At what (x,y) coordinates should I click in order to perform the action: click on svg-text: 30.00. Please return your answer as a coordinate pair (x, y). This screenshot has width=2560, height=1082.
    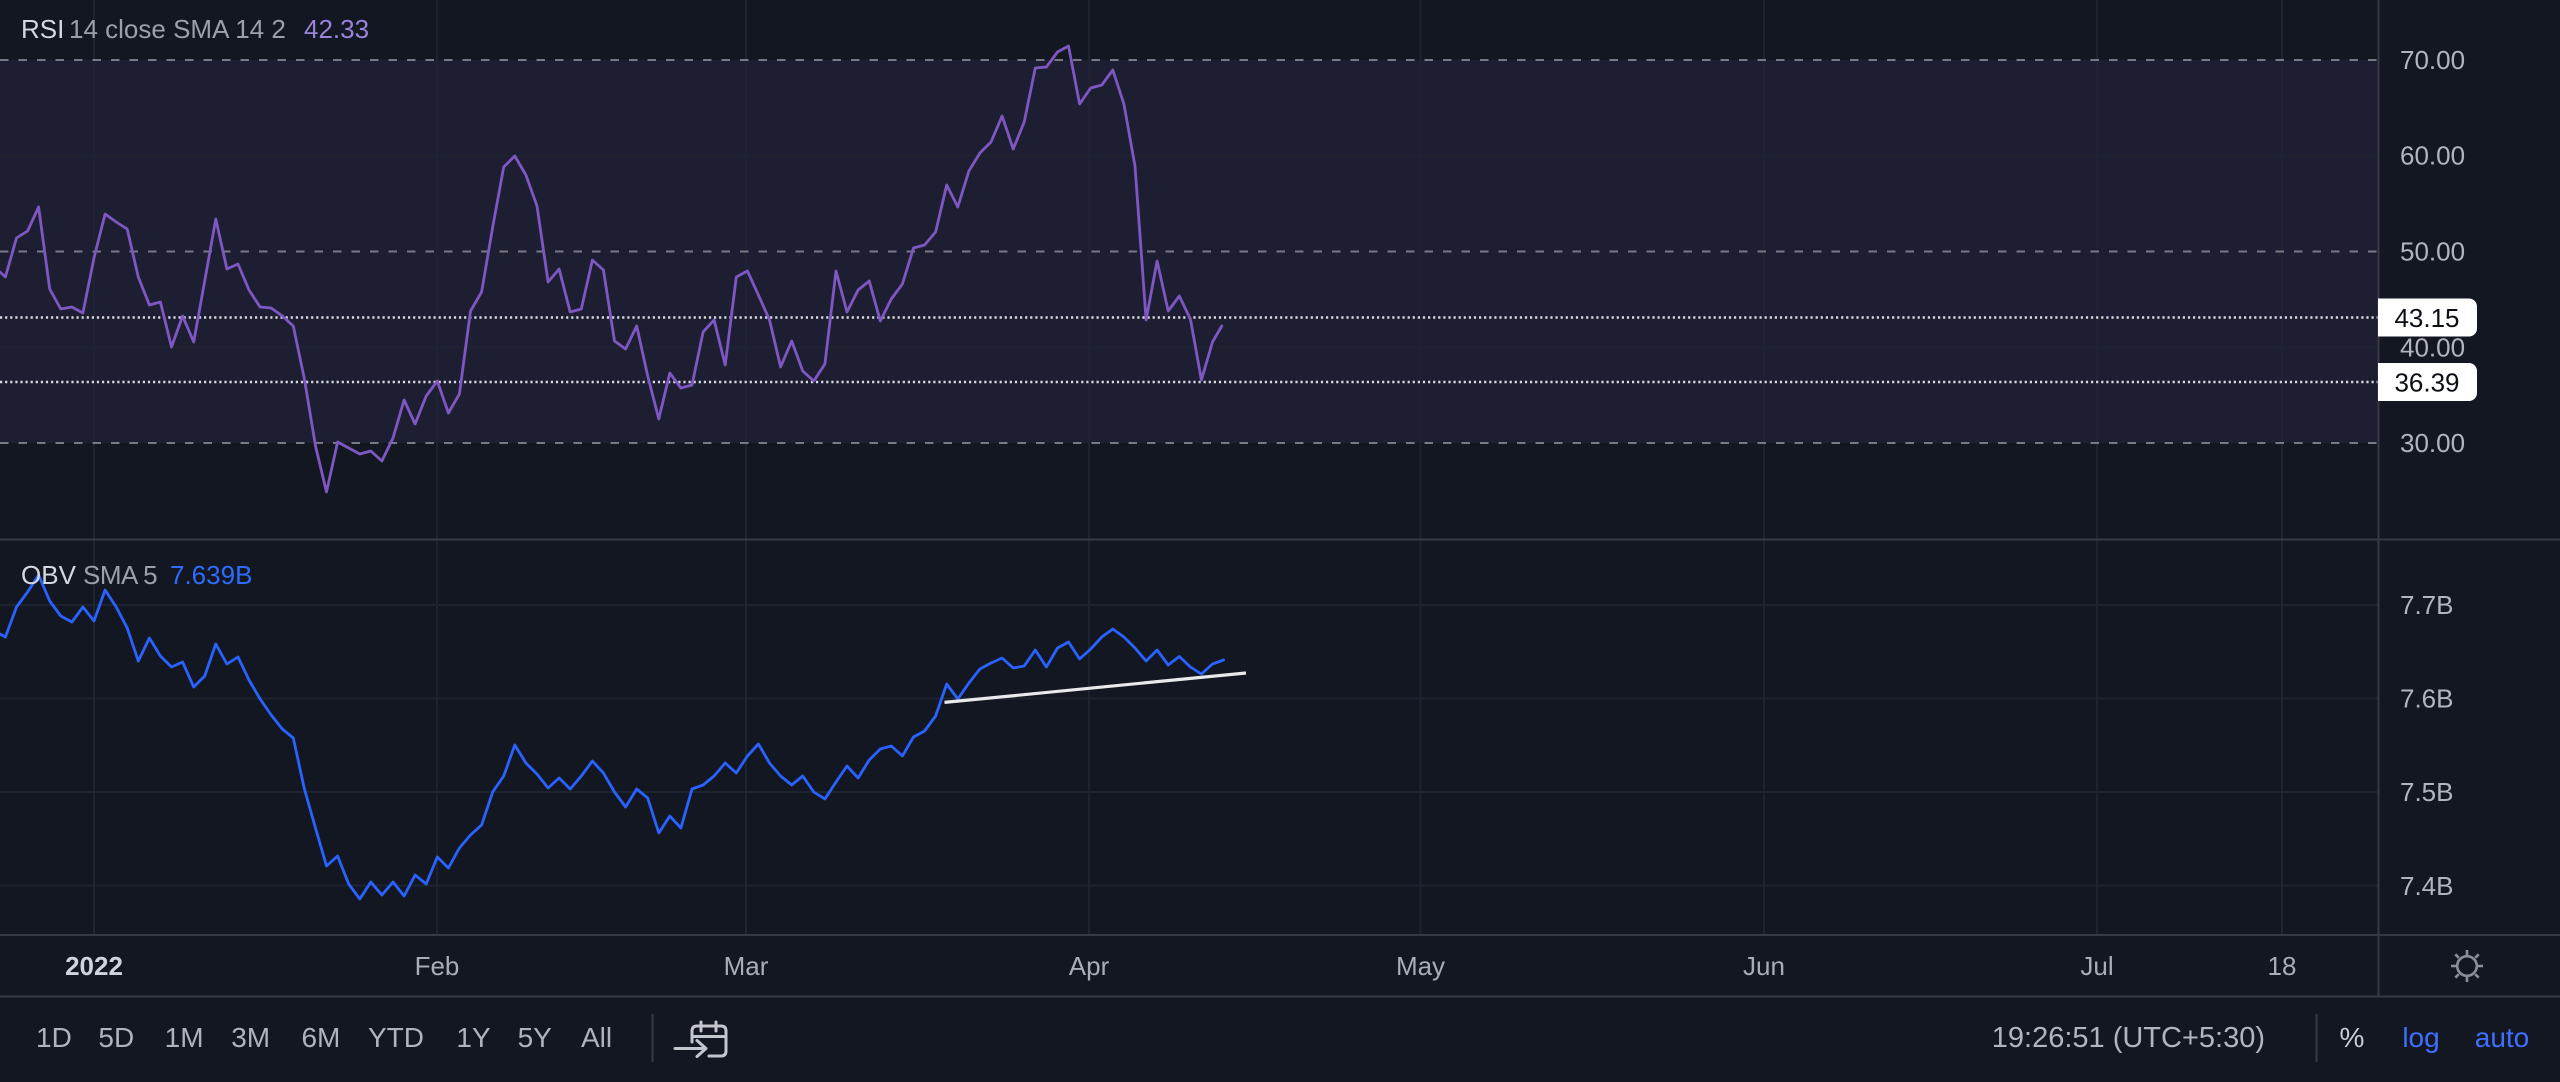
    Looking at the image, I should click on (2432, 443).